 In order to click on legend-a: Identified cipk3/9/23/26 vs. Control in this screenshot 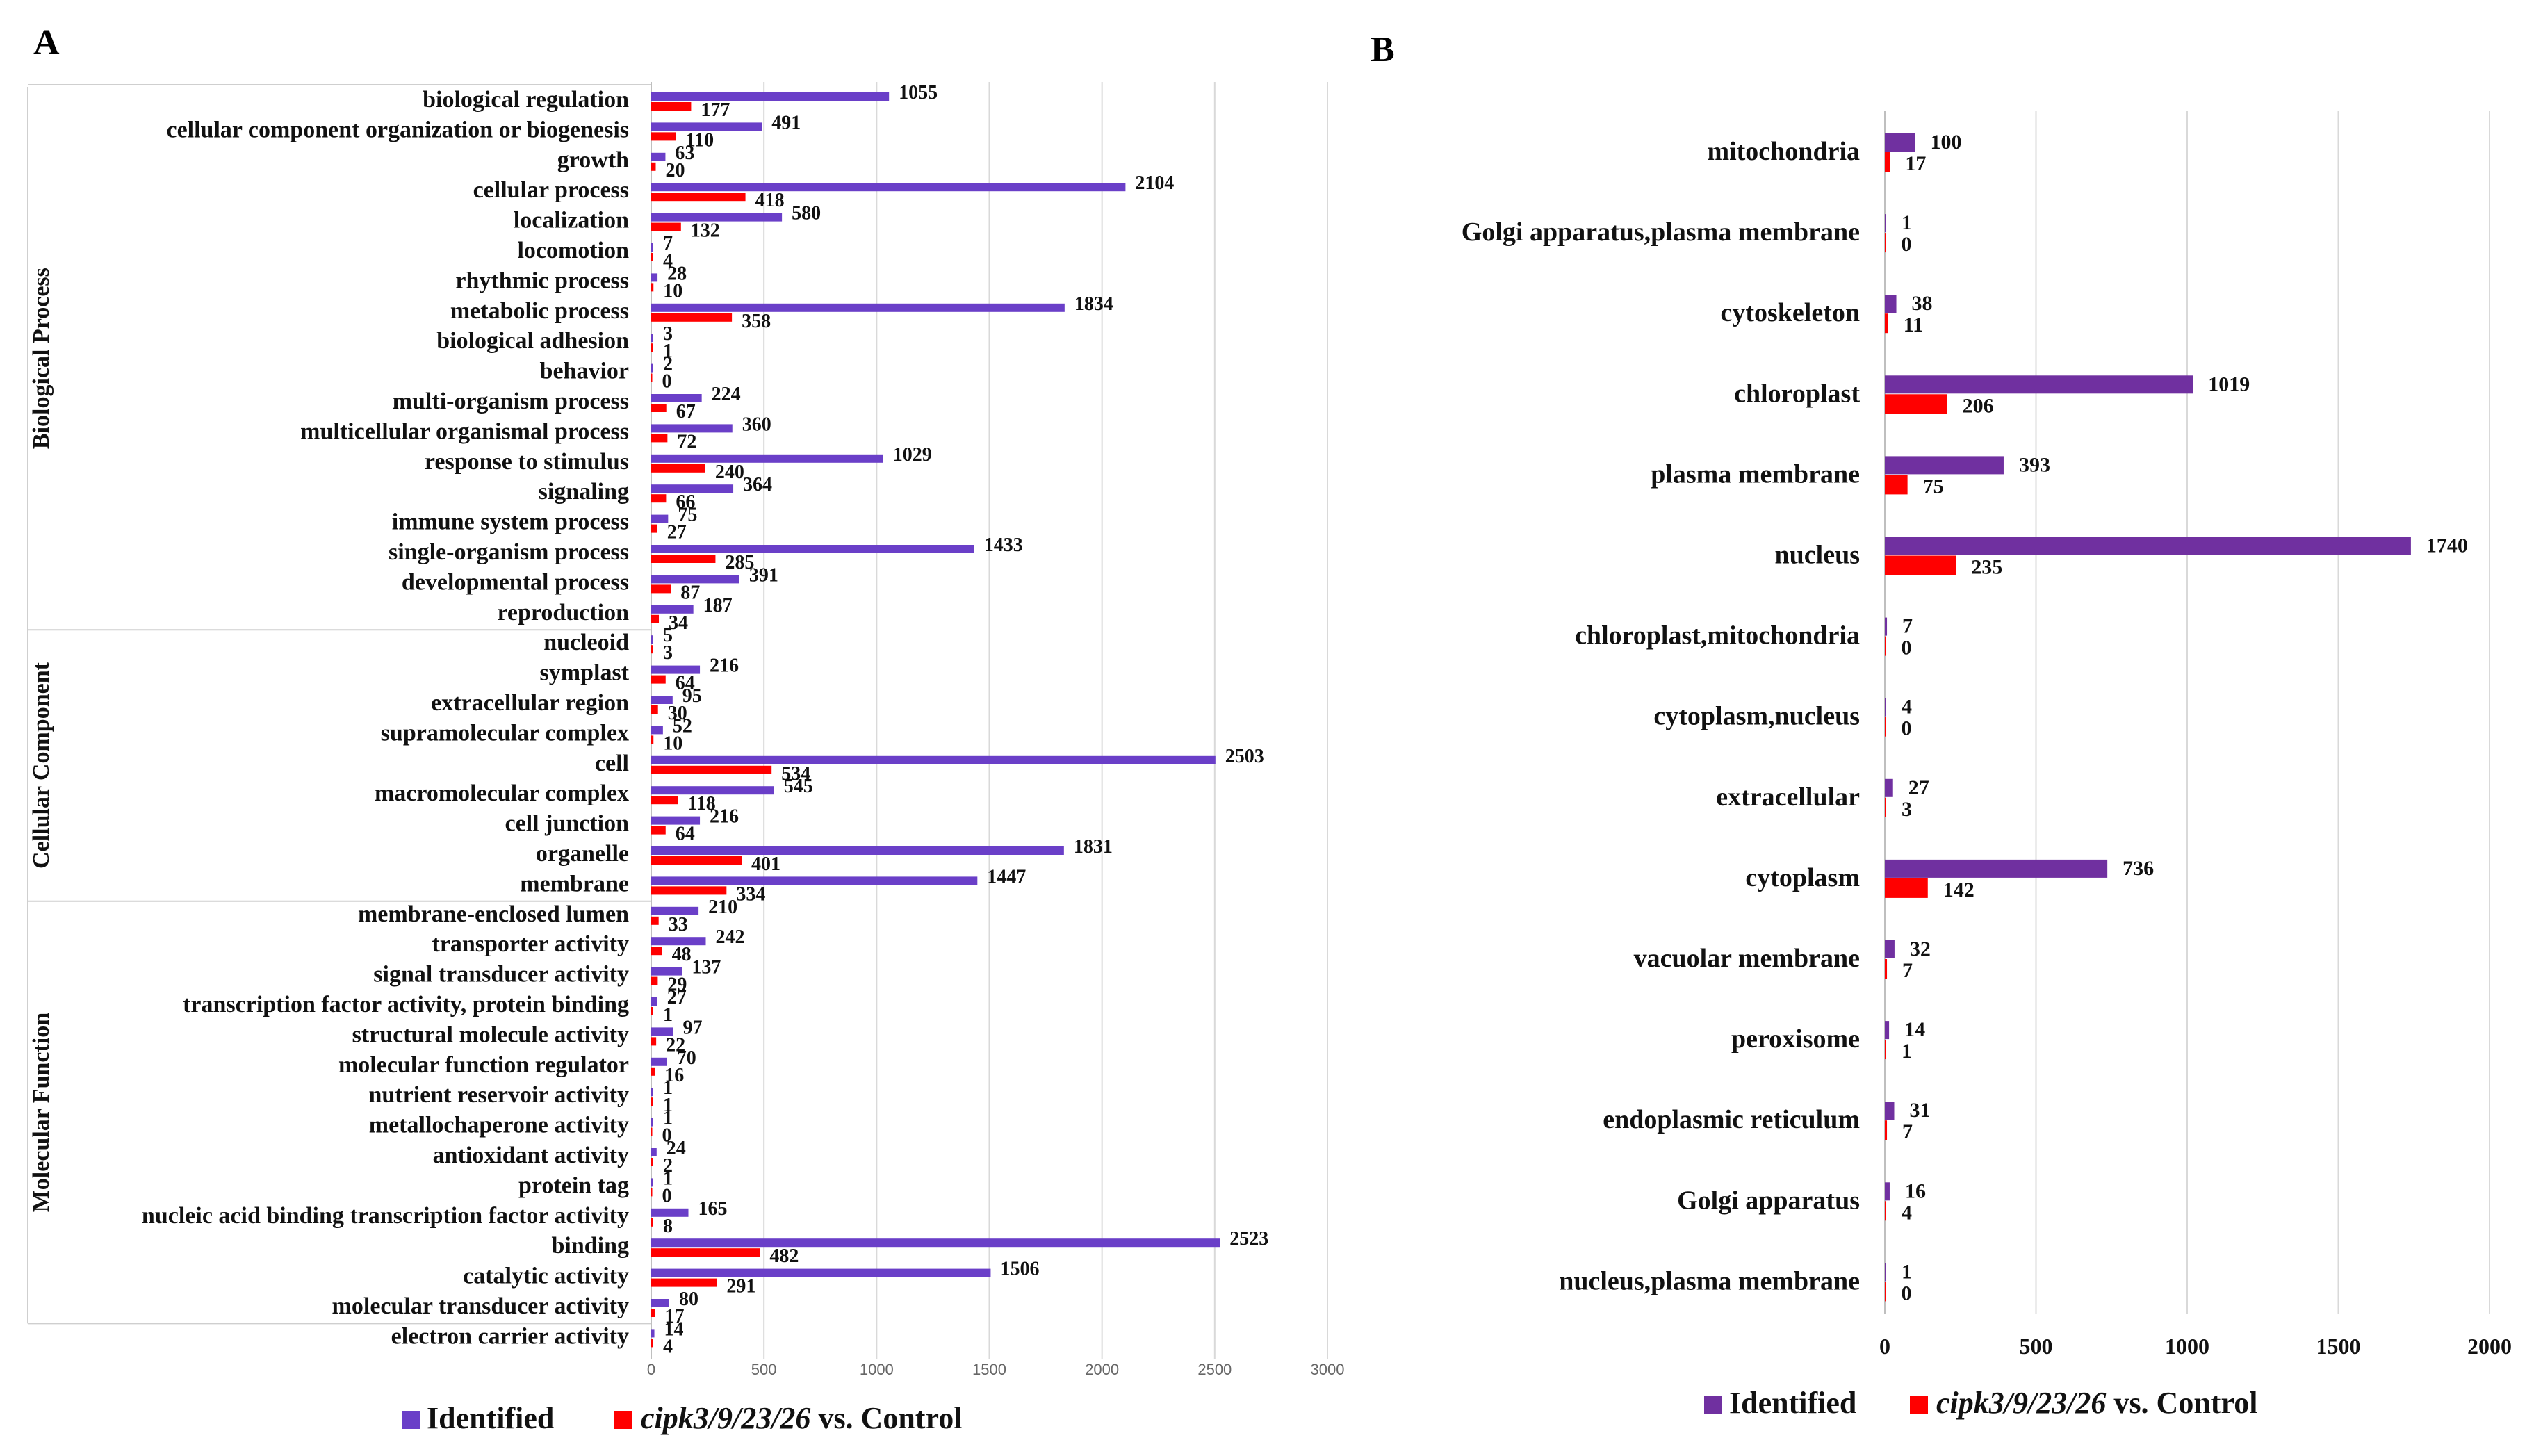, I will do `click(682, 1418)`.